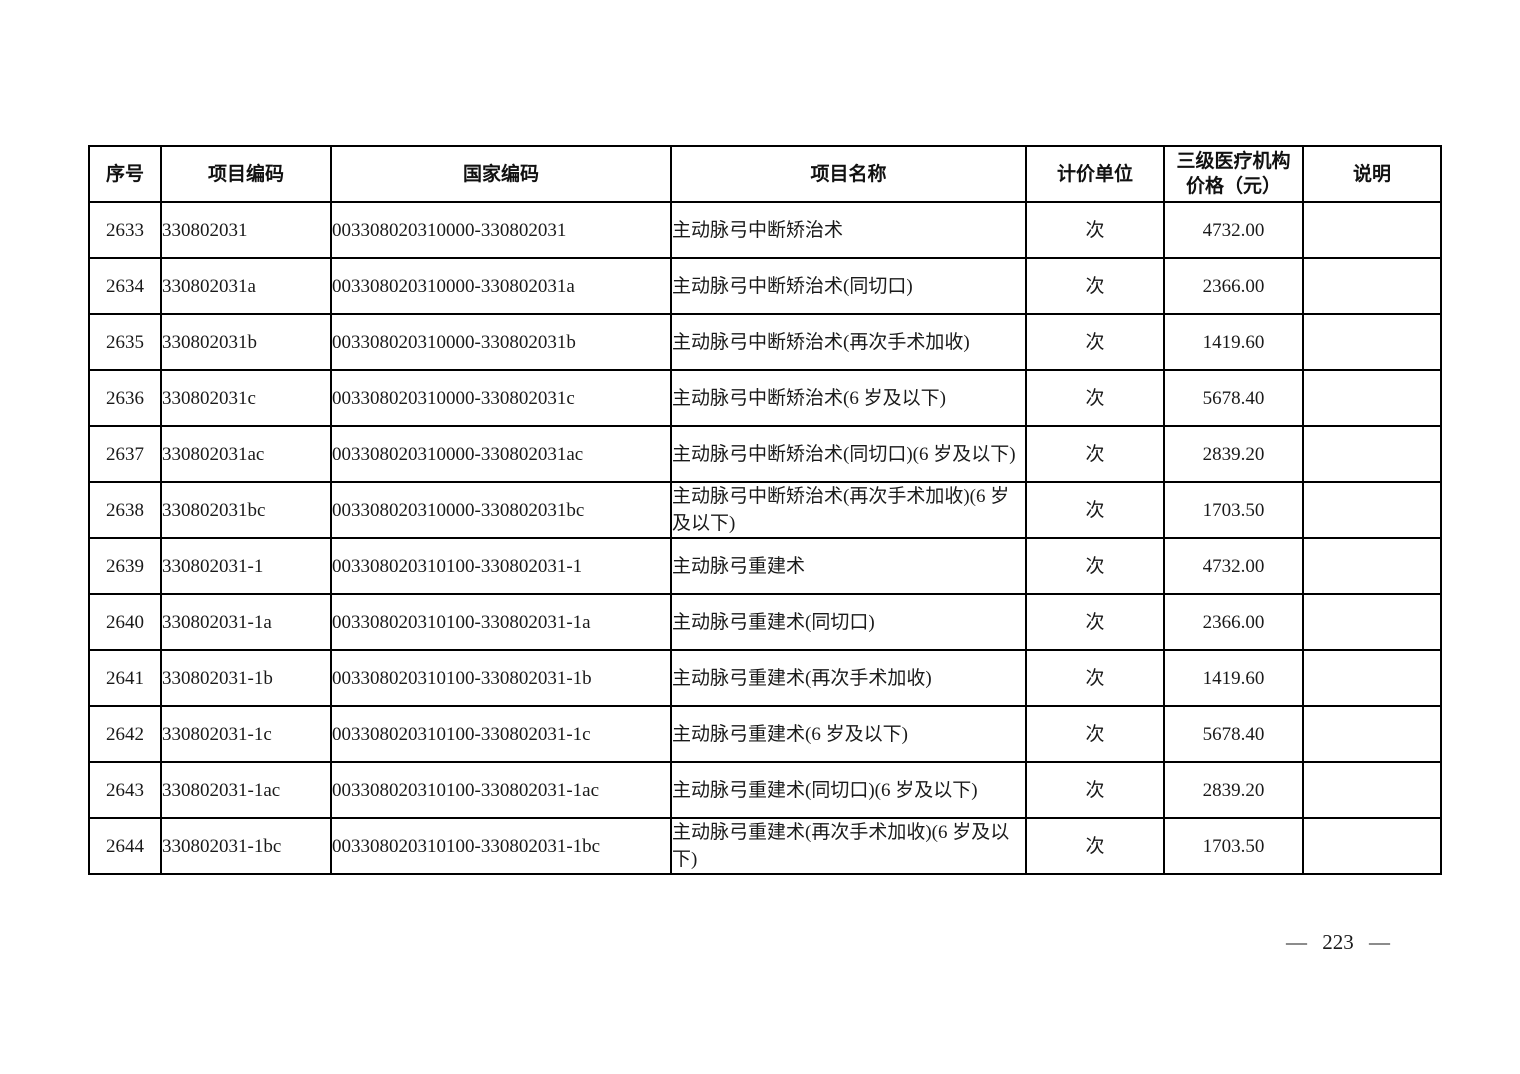 The image size is (1520, 1074). Describe the element at coordinates (246, 230) in the screenshot. I see `cell-project-code: 330802031` at that location.